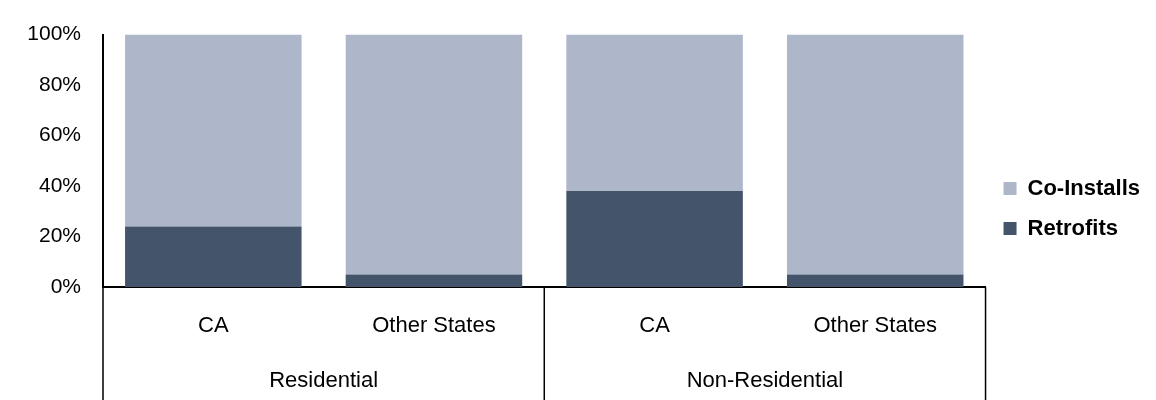 This screenshot has height=400, width=1156. Describe the element at coordinates (65, 285) in the screenshot. I see `y-tick-label: 0%` at that location.